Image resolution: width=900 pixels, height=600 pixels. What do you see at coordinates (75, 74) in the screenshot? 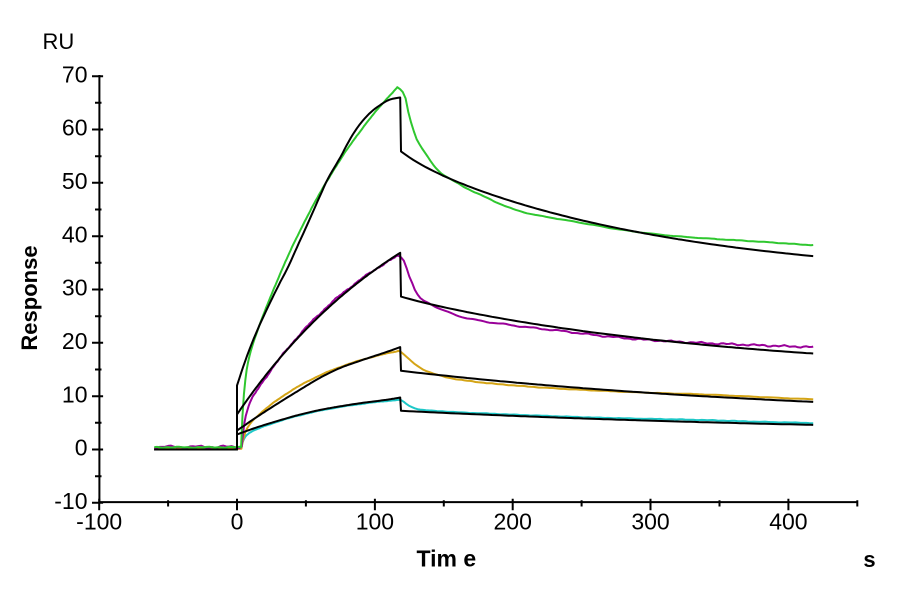
I see `svg-text: 70` at bounding box center [75, 74].